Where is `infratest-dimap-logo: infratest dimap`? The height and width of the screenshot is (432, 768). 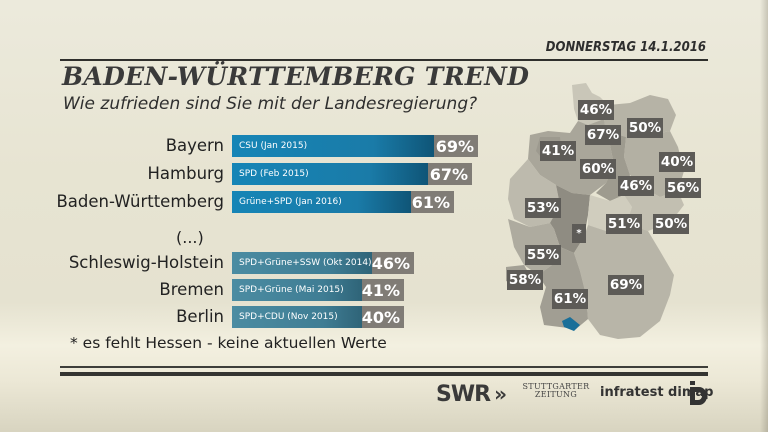 infratest-dimap-logo: infratest dimap is located at coordinates (657, 392).